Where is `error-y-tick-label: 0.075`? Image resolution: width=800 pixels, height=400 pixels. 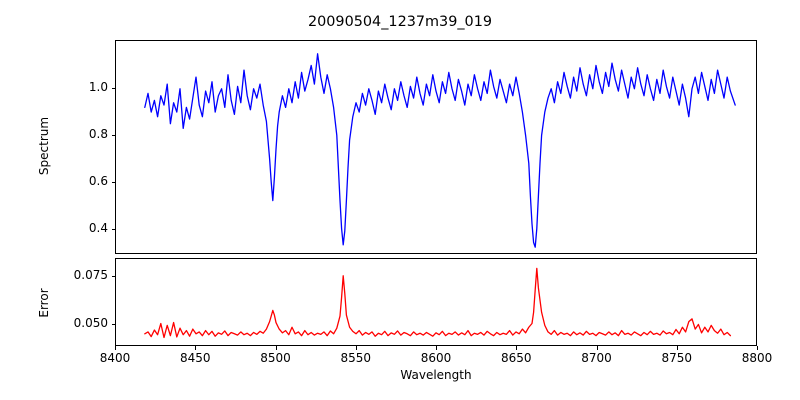 error-y-tick-label: 0.075 is located at coordinates (90, 275).